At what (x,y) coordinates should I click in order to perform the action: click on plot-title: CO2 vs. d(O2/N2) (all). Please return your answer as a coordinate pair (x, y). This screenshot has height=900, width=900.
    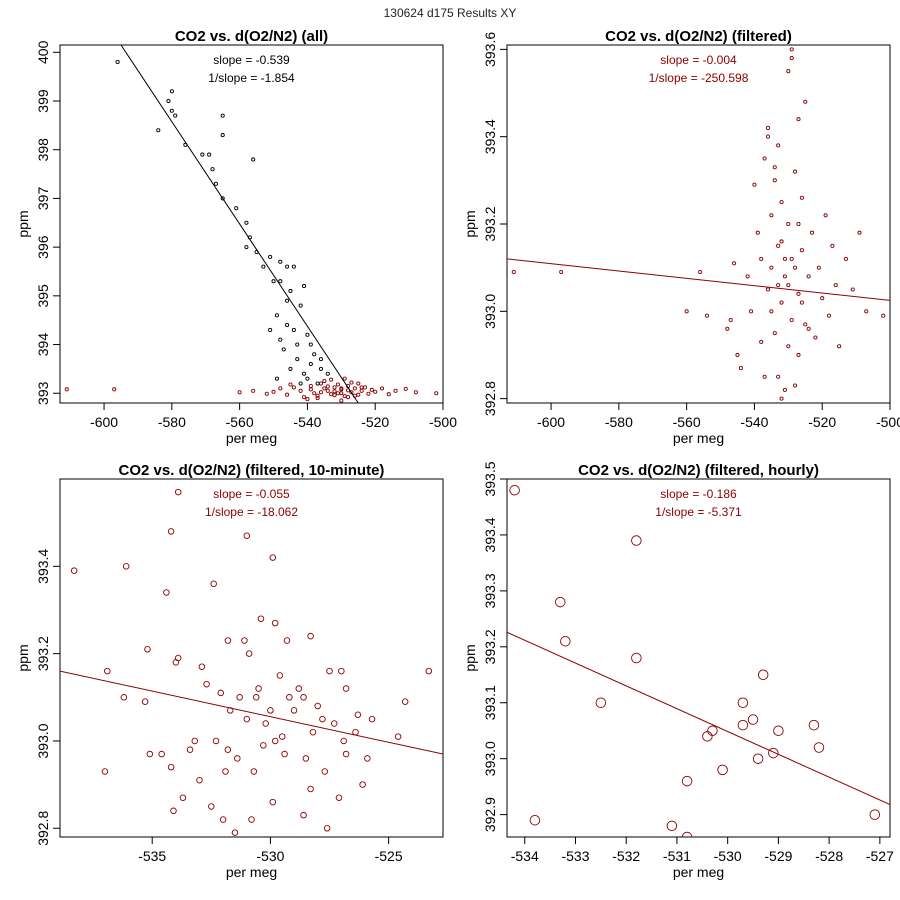
    Looking at the image, I should click on (251, 36).